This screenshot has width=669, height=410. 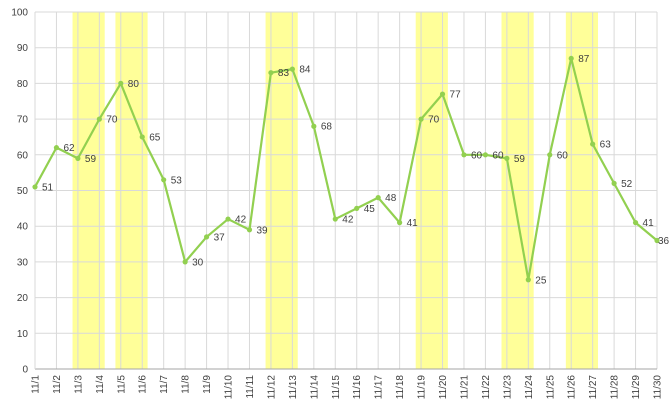 I want to click on y-tick-label: 80, so click(x=23, y=84).